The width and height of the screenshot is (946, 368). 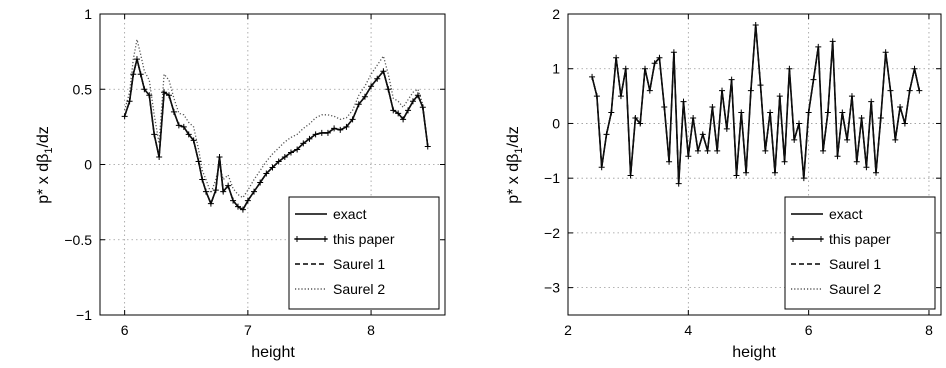 I want to click on x-tick-label: 7, so click(x=248, y=330).